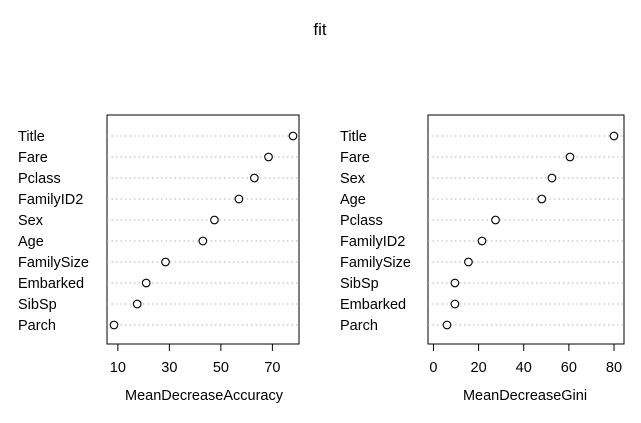  I want to click on x-tick-label: 20, so click(479, 368).